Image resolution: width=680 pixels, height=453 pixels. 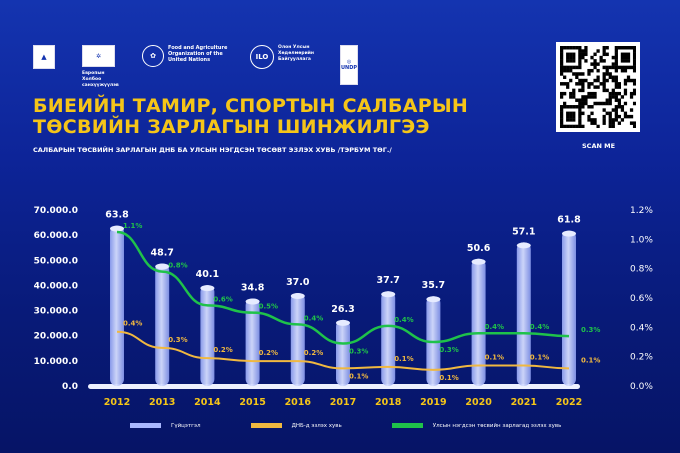 I want to click on left-axis-tick: 0.0, so click(x=70, y=387).